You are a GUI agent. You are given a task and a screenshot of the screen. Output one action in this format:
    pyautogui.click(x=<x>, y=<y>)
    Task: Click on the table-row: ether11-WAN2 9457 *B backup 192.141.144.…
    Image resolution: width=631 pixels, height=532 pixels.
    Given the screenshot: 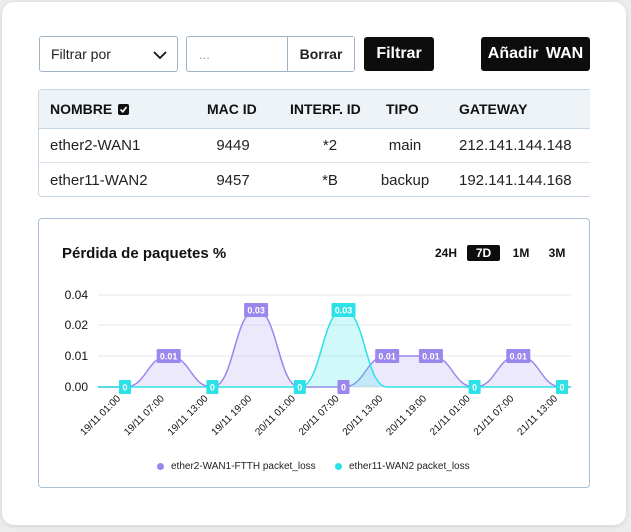 What is the action you would take?
    pyautogui.click(x=314, y=179)
    